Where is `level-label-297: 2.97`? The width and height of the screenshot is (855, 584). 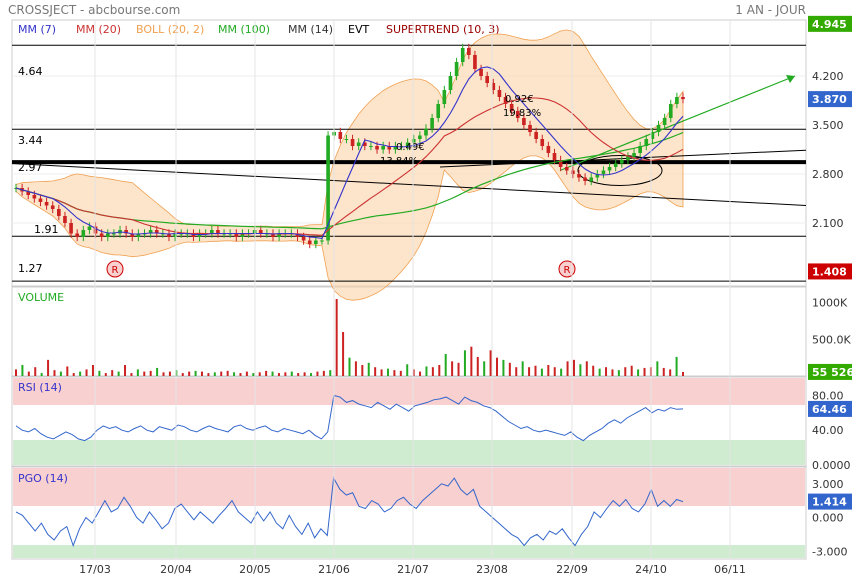 level-label-297: 2.97 is located at coordinates (30, 167).